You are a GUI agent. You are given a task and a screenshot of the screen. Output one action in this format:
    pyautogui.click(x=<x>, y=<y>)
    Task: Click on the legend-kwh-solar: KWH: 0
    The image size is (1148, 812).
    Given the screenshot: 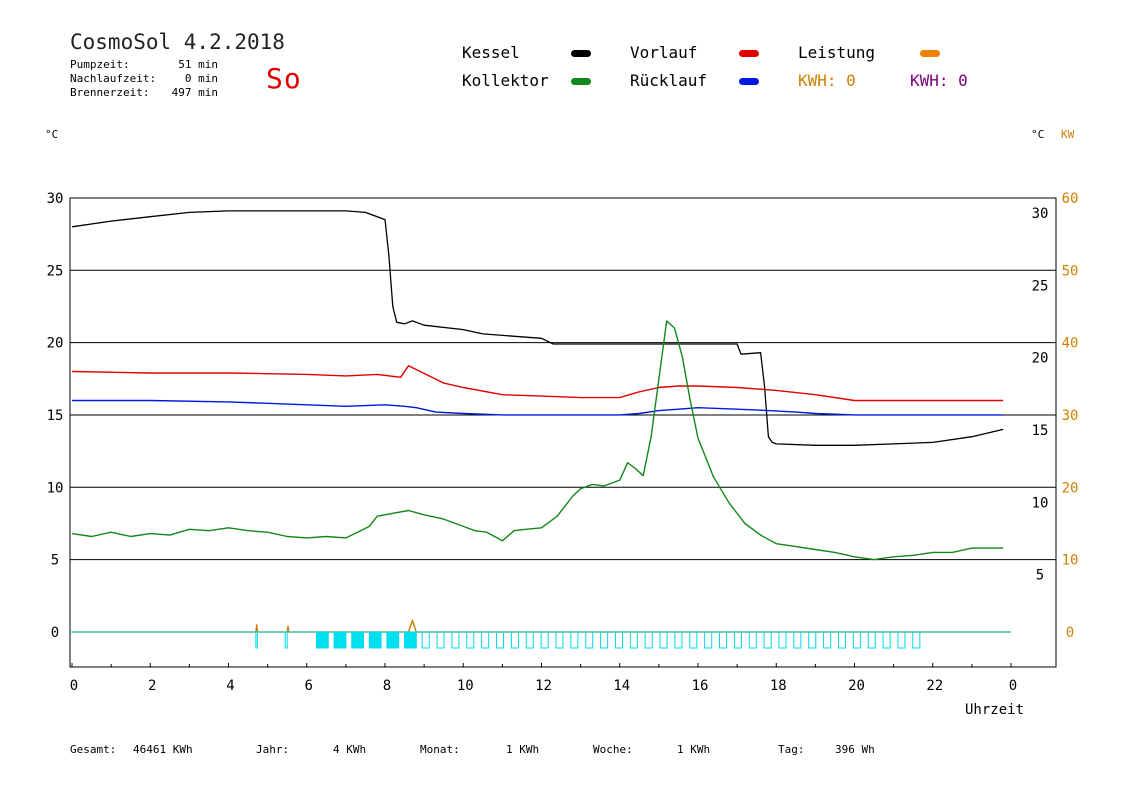 What is the action you would take?
    pyautogui.click(x=827, y=80)
    